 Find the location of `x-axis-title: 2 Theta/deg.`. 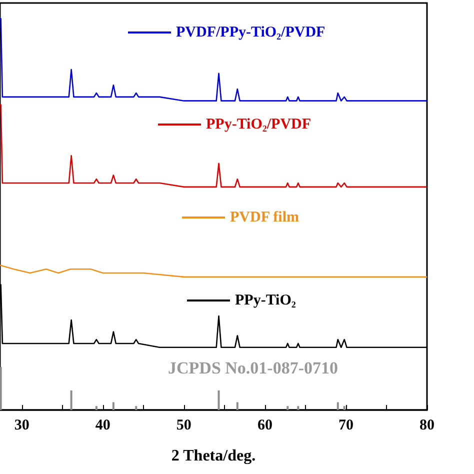

x-axis-title: 2 Theta/deg. is located at coordinates (213, 456).